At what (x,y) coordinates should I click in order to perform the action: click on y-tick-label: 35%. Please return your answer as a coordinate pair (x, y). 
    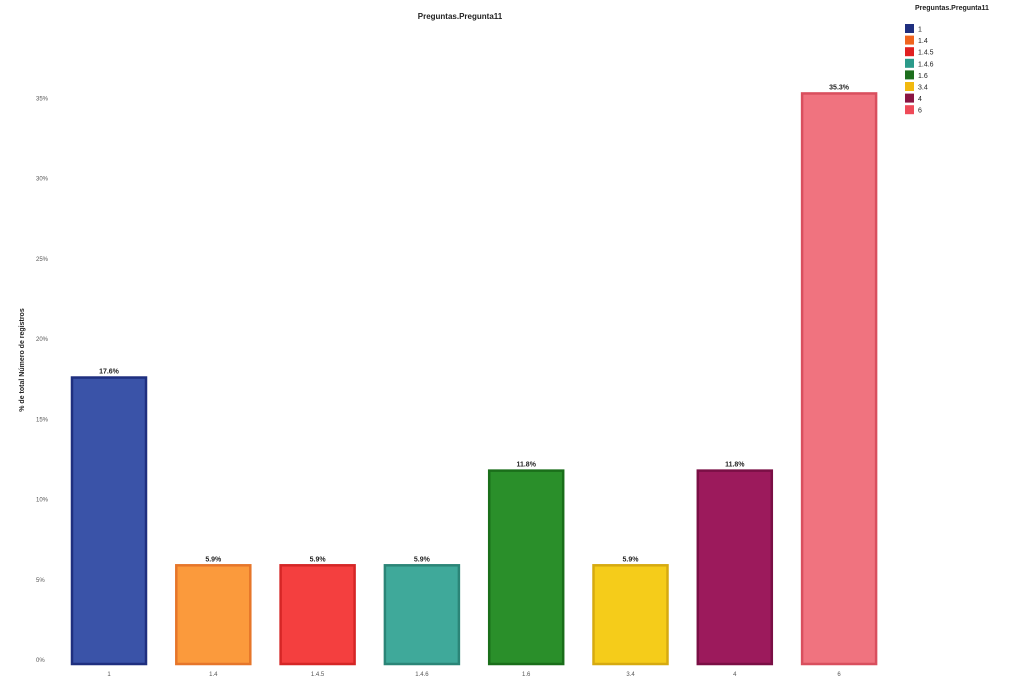
    Looking at the image, I should click on (42, 99).